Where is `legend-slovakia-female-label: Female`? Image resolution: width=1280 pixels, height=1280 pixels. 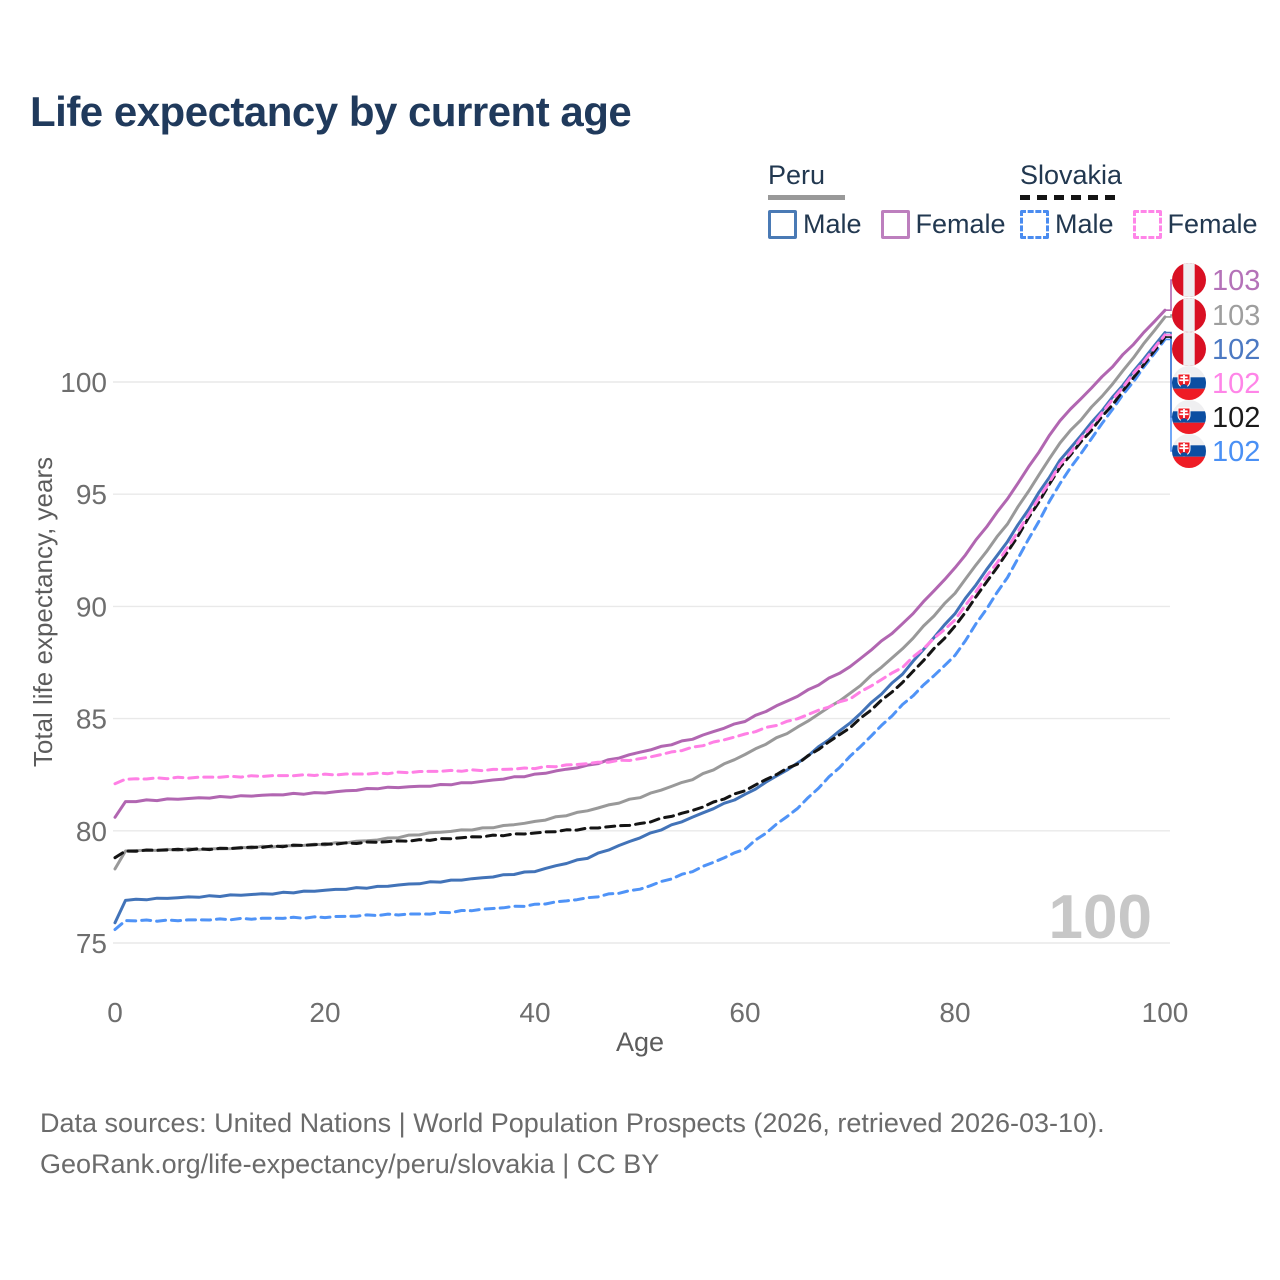
legend-slovakia-female-label: Female is located at coordinates (1212, 224).